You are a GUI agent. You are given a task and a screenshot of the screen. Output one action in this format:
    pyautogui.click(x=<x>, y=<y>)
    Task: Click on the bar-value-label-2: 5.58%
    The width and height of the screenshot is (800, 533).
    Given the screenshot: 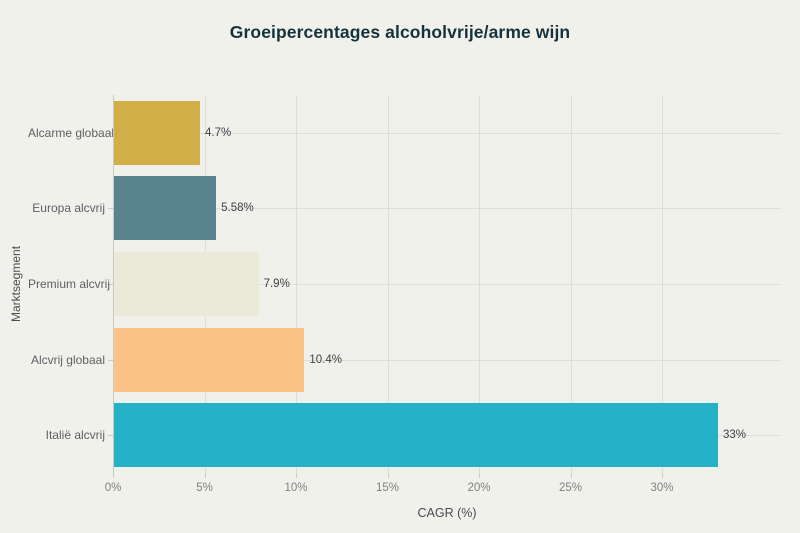 What is the action you would take?
    pyautogui.click(x=237, y=208)
    